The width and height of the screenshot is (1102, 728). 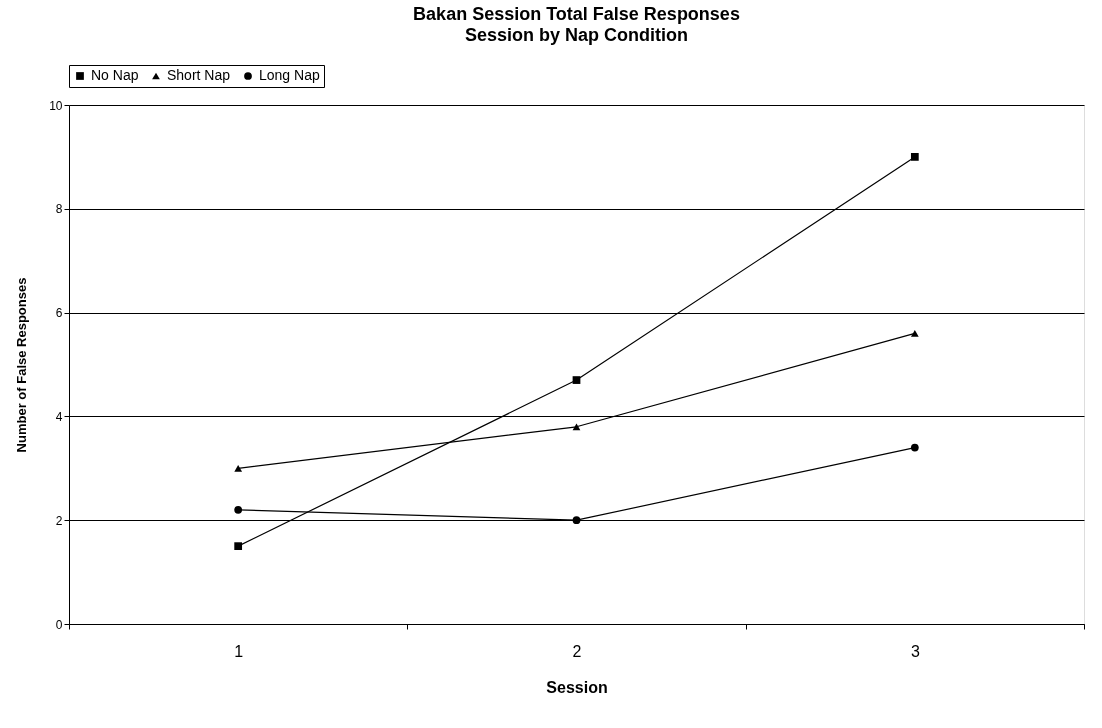 What do you see at coordinates (577, 651) in the screenshot?
I see `x-tick-label: 2` at bounding box center [577, 651].